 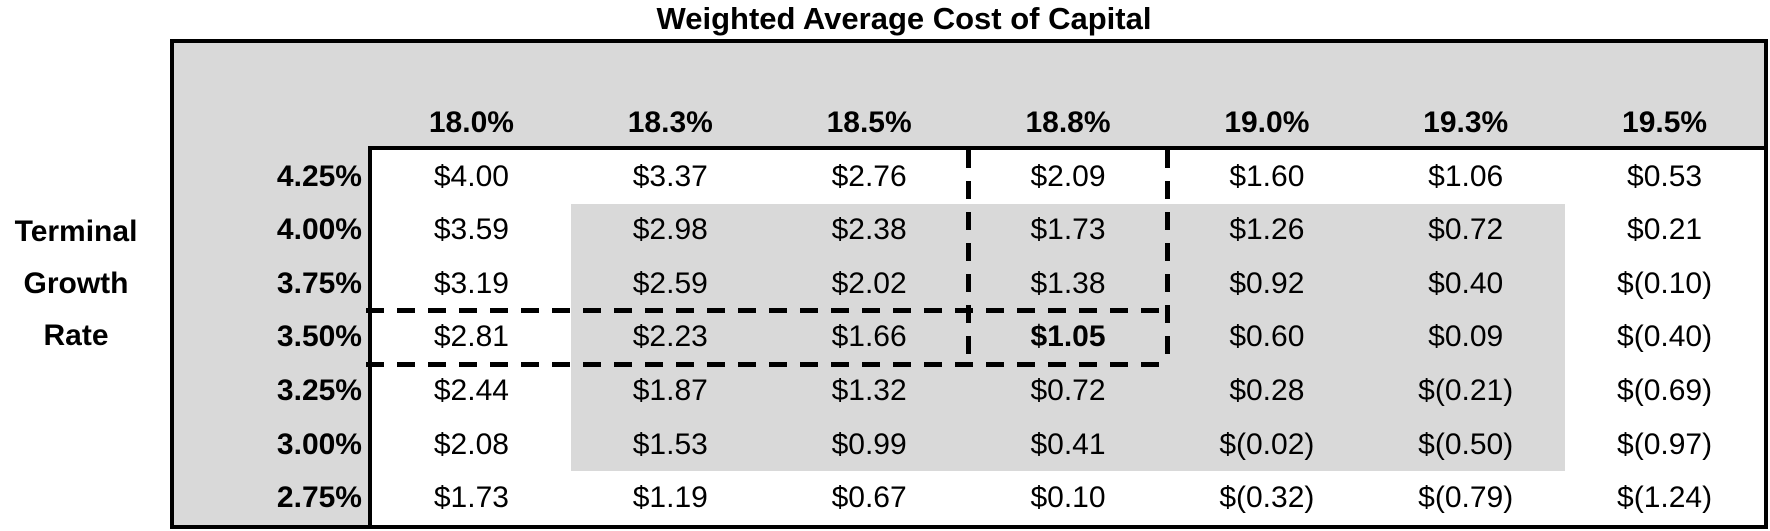 I want to click on dashed-row-highlight-top, so click(x=769, y=310).